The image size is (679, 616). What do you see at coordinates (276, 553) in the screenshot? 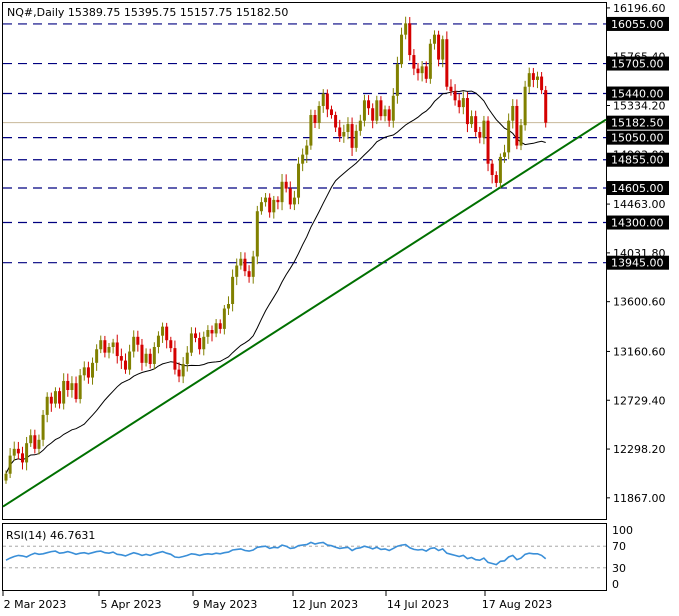
I see `rsi-line` at bounding box center [276, 553].